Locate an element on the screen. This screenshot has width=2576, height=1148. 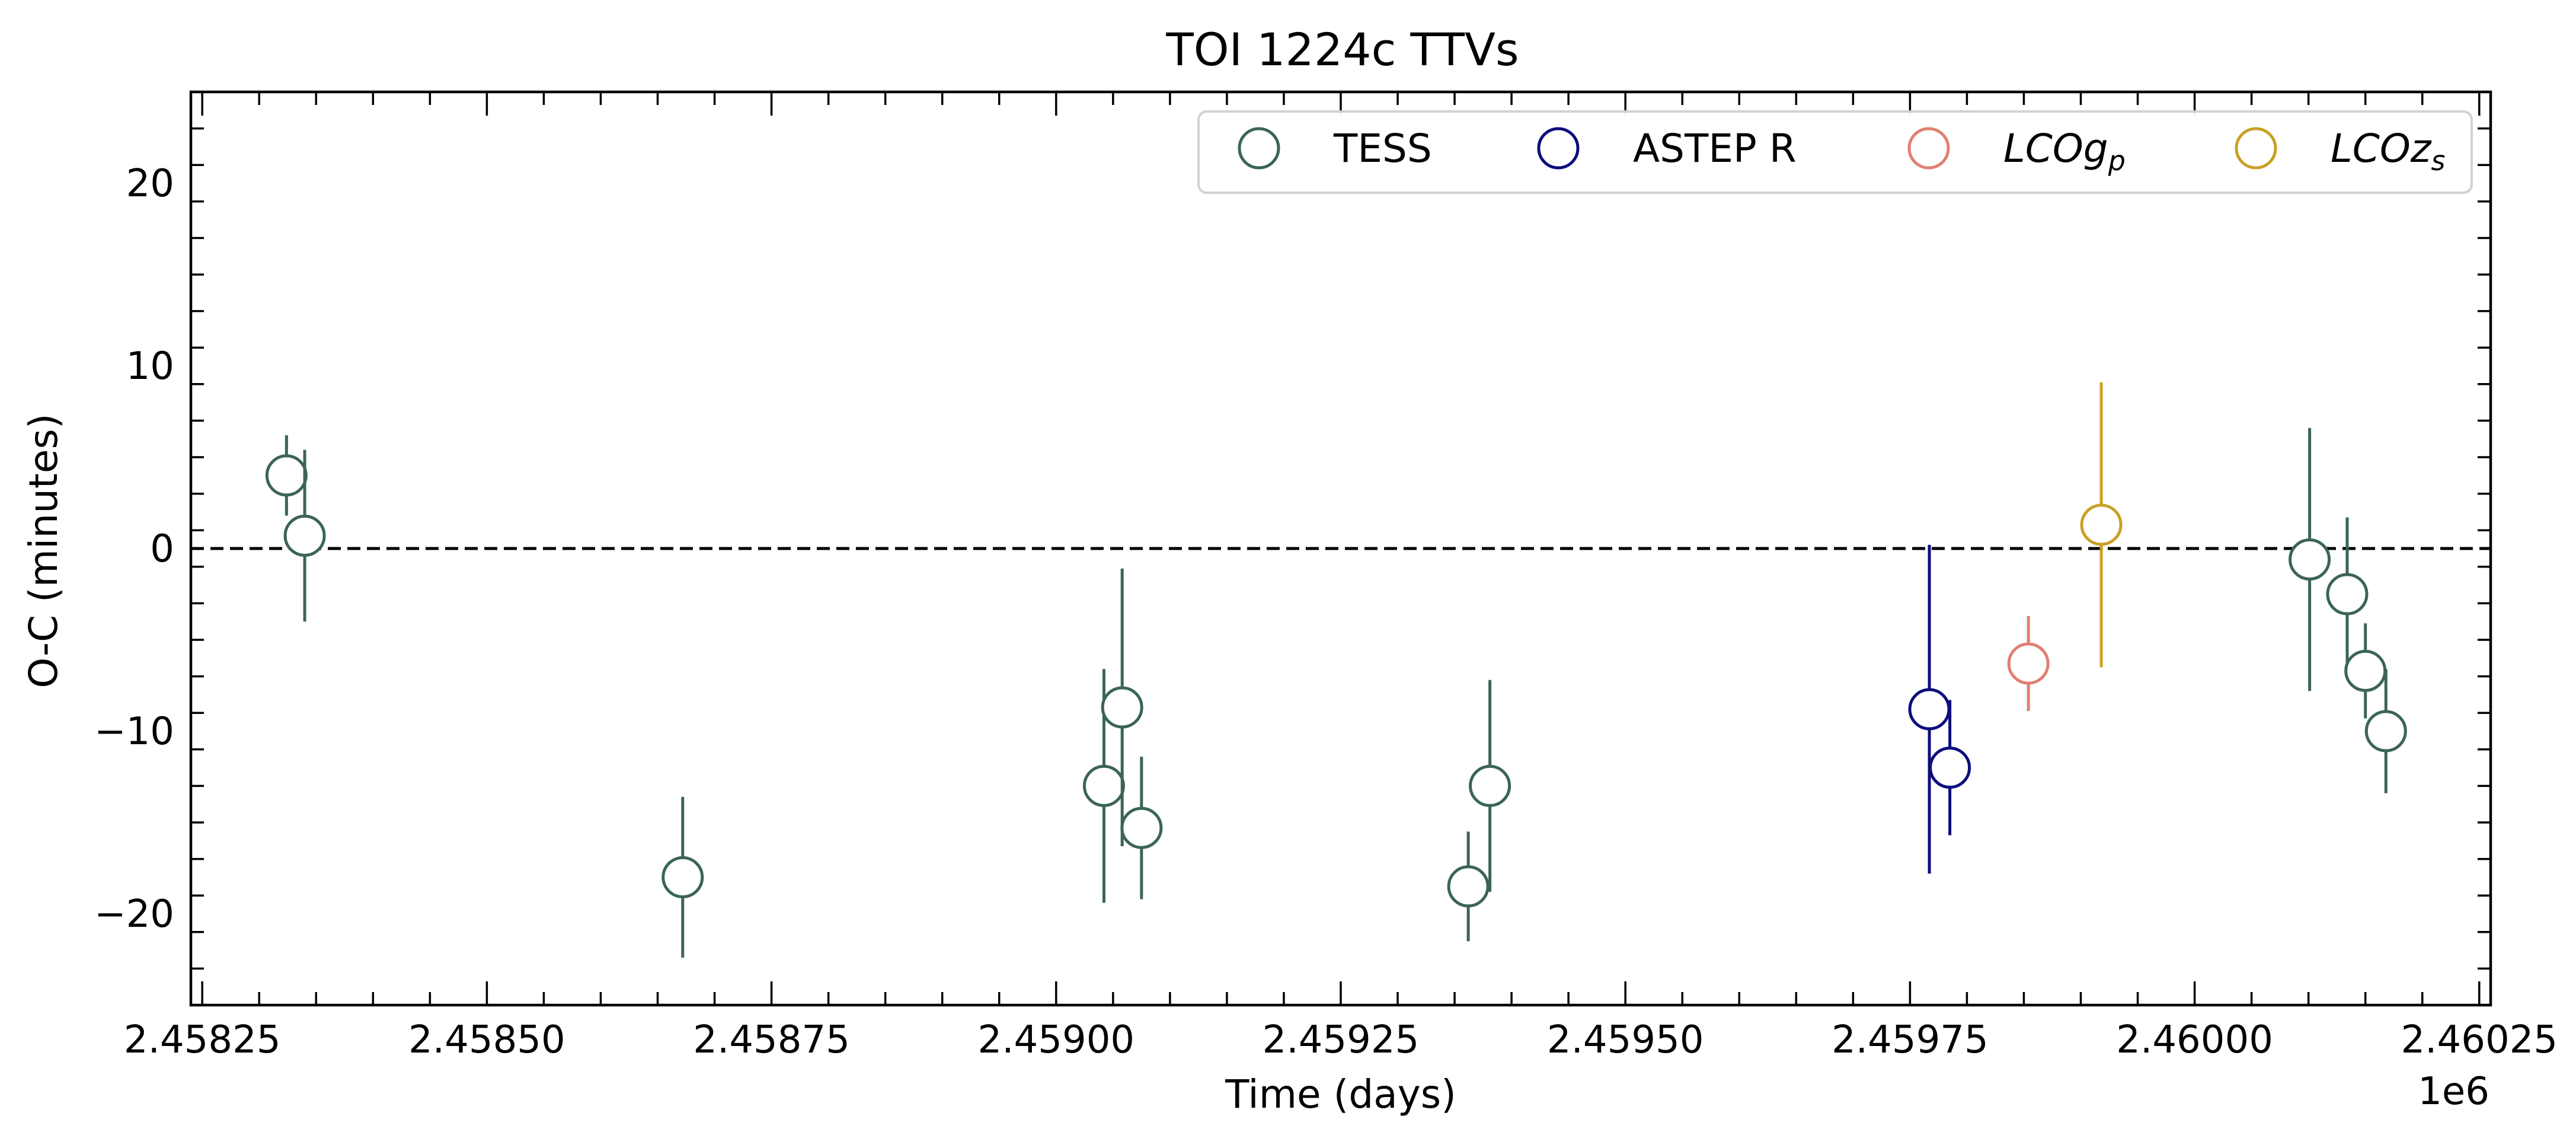
x-tick-label: 2.46000 is located at coordinates (2194, 1040).